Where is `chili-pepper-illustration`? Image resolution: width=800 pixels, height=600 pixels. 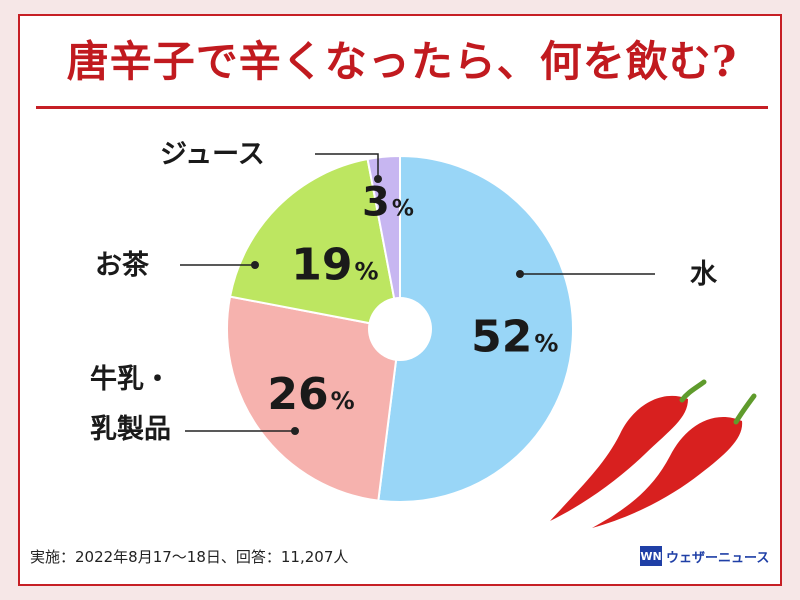 chili-pepper-illustration is located at coordinates (653, 453).